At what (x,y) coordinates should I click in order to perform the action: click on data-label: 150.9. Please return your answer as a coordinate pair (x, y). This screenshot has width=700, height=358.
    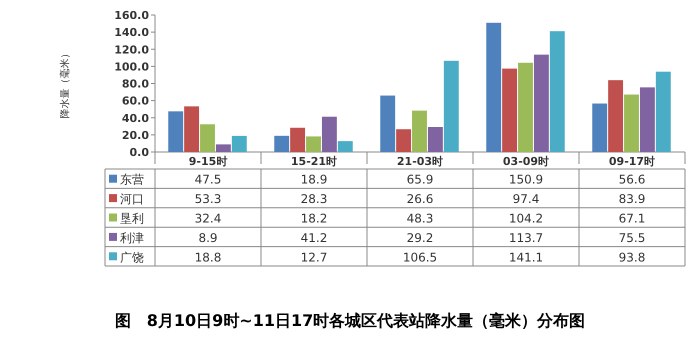
    Looking at the image, I should click on (526, 179).